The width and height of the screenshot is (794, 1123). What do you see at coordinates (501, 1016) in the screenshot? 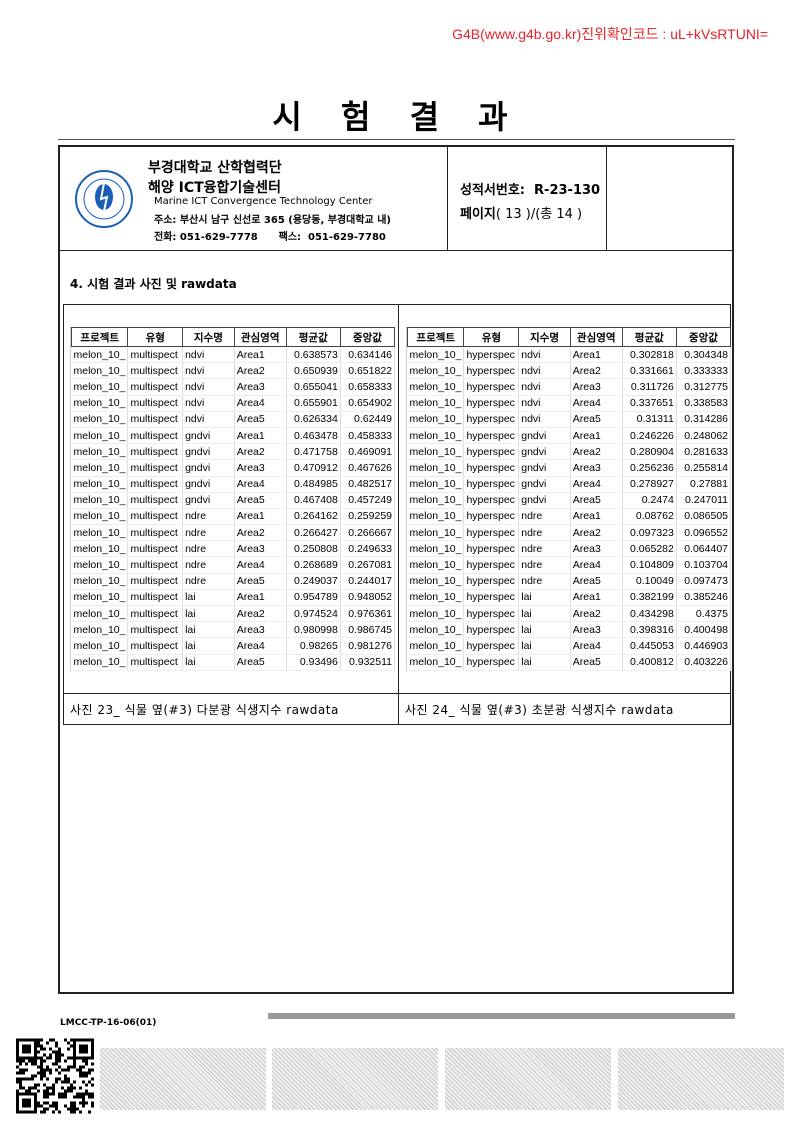
I see `footer-bar` at bounding box center [501, 1016].